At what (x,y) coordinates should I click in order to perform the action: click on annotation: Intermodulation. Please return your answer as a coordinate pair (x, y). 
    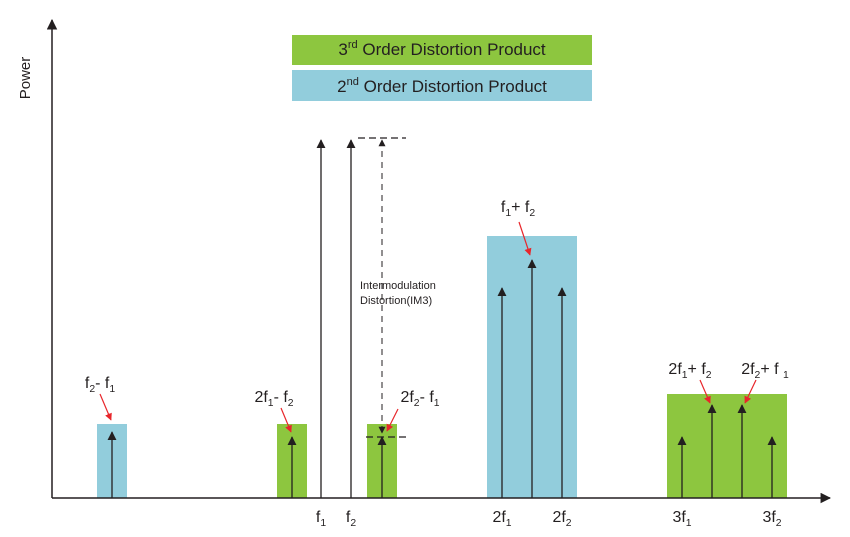
    Looking at the image, I should click on (398, 286).